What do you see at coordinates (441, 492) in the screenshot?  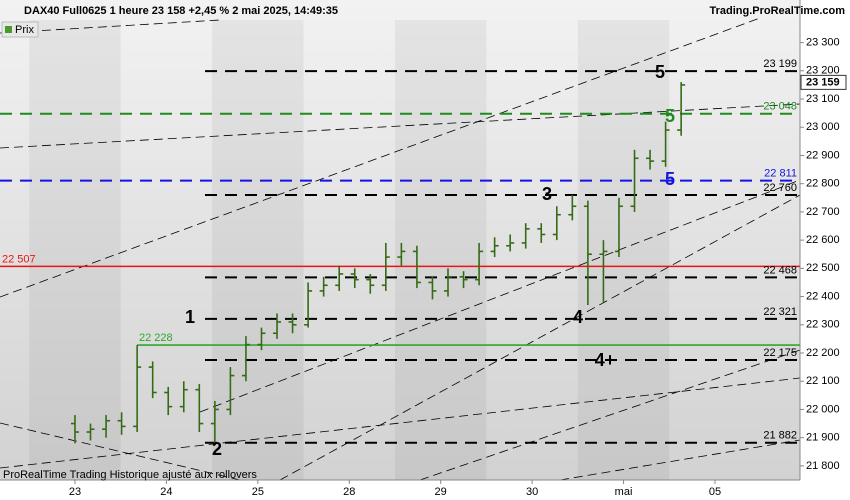 I see `x-tick-label: 29` at bounding box center [441, 492].